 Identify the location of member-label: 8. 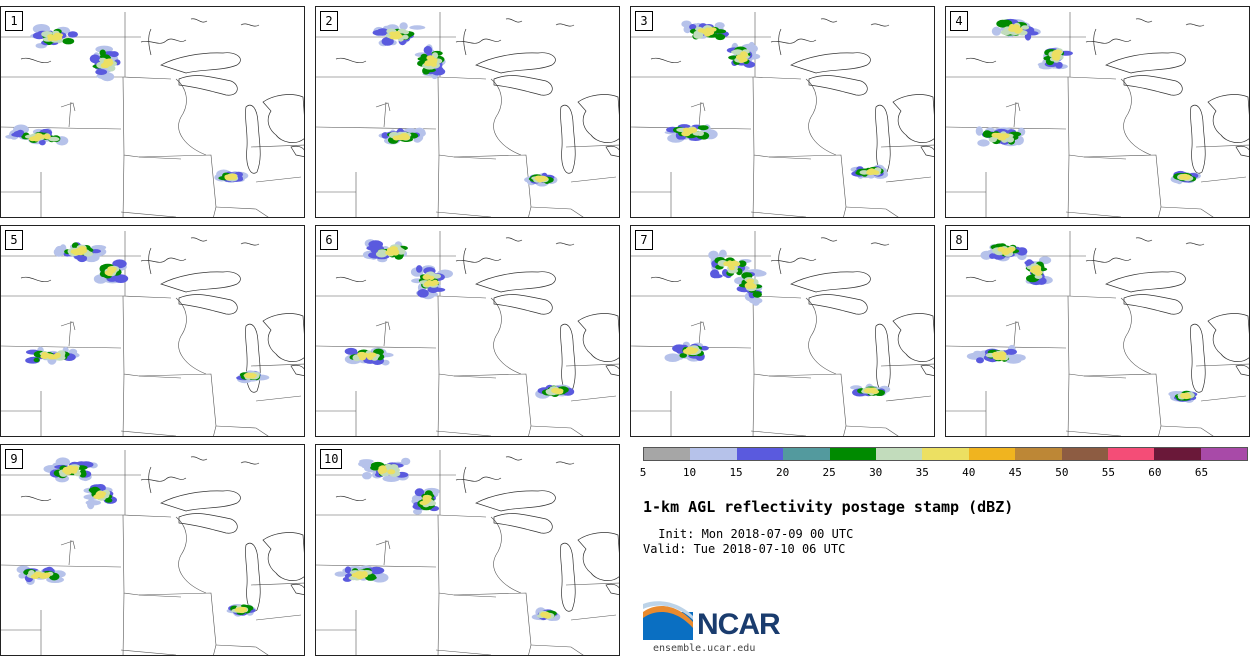
(959, 240).